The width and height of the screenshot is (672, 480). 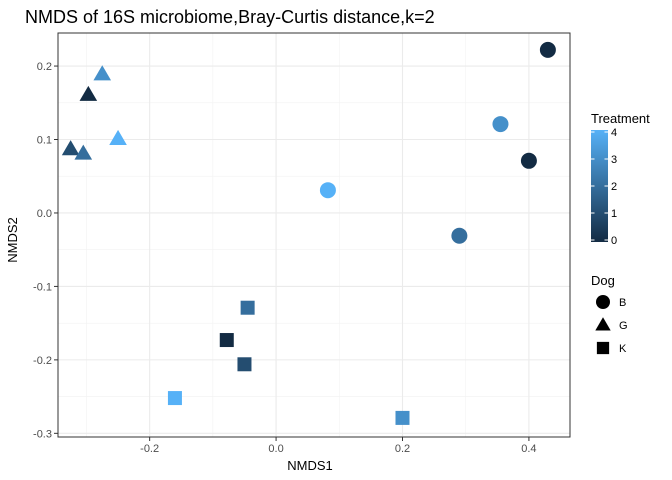 I want to click on y-tick-label: -0.2, so click(x=42, y=361).